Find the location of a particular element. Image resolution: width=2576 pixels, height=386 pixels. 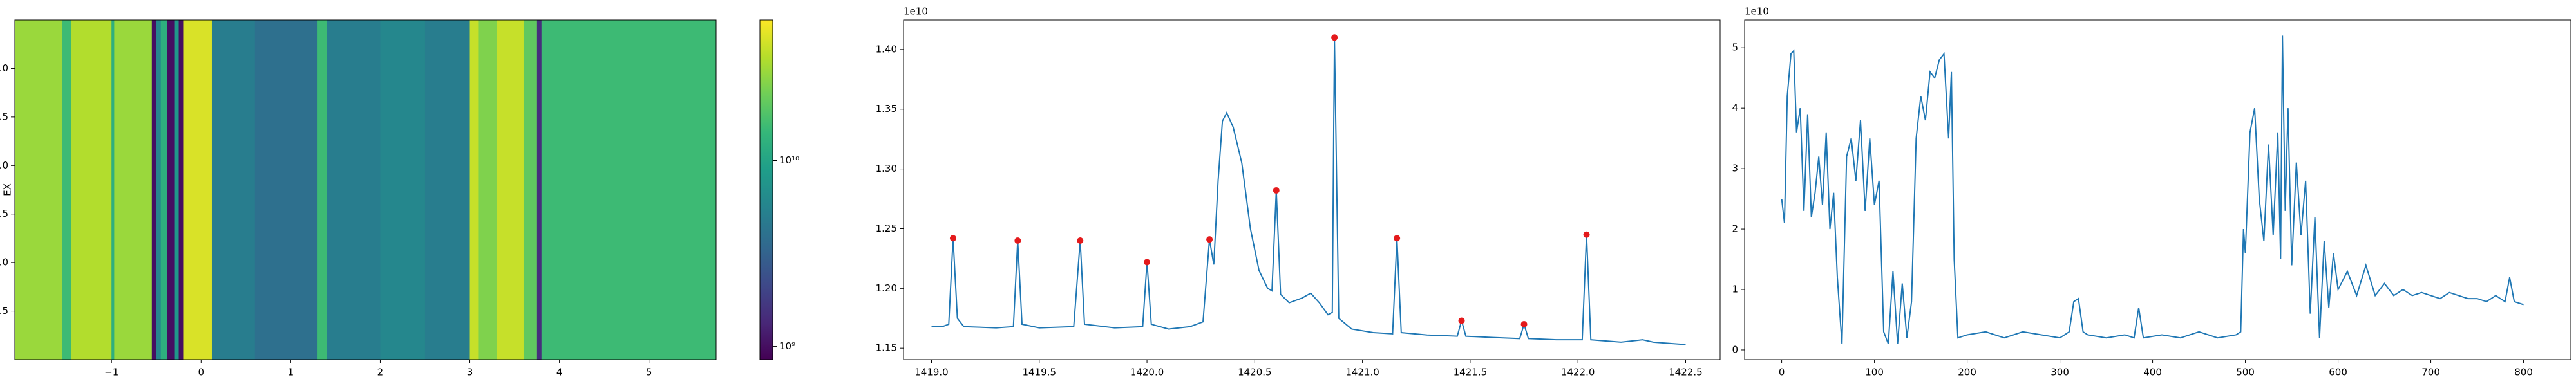

colorbar is located at coordinates (766, 189).